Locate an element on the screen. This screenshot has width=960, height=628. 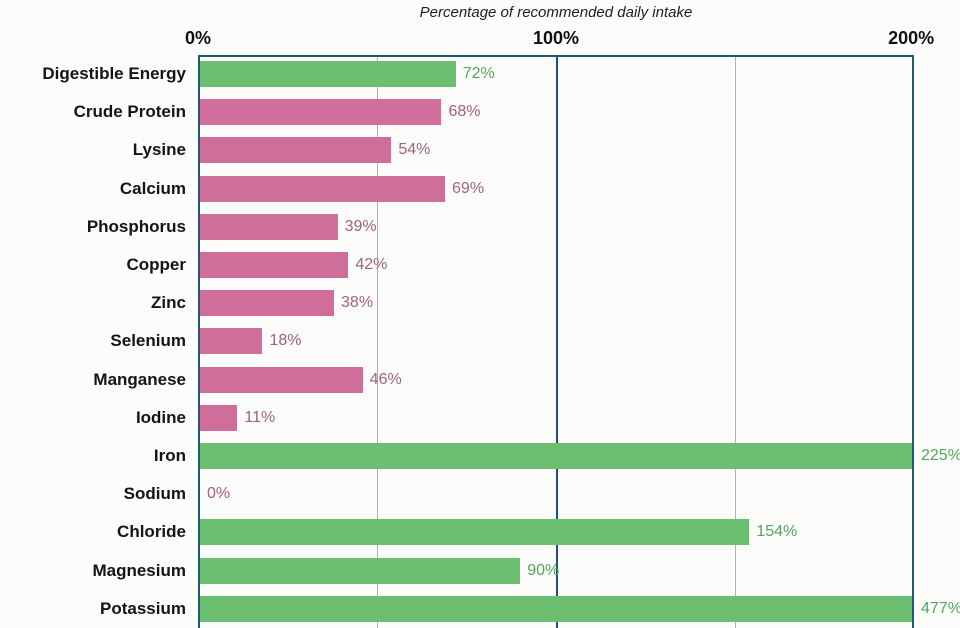
bar-track: 39% is located at coordinates (556, 226).